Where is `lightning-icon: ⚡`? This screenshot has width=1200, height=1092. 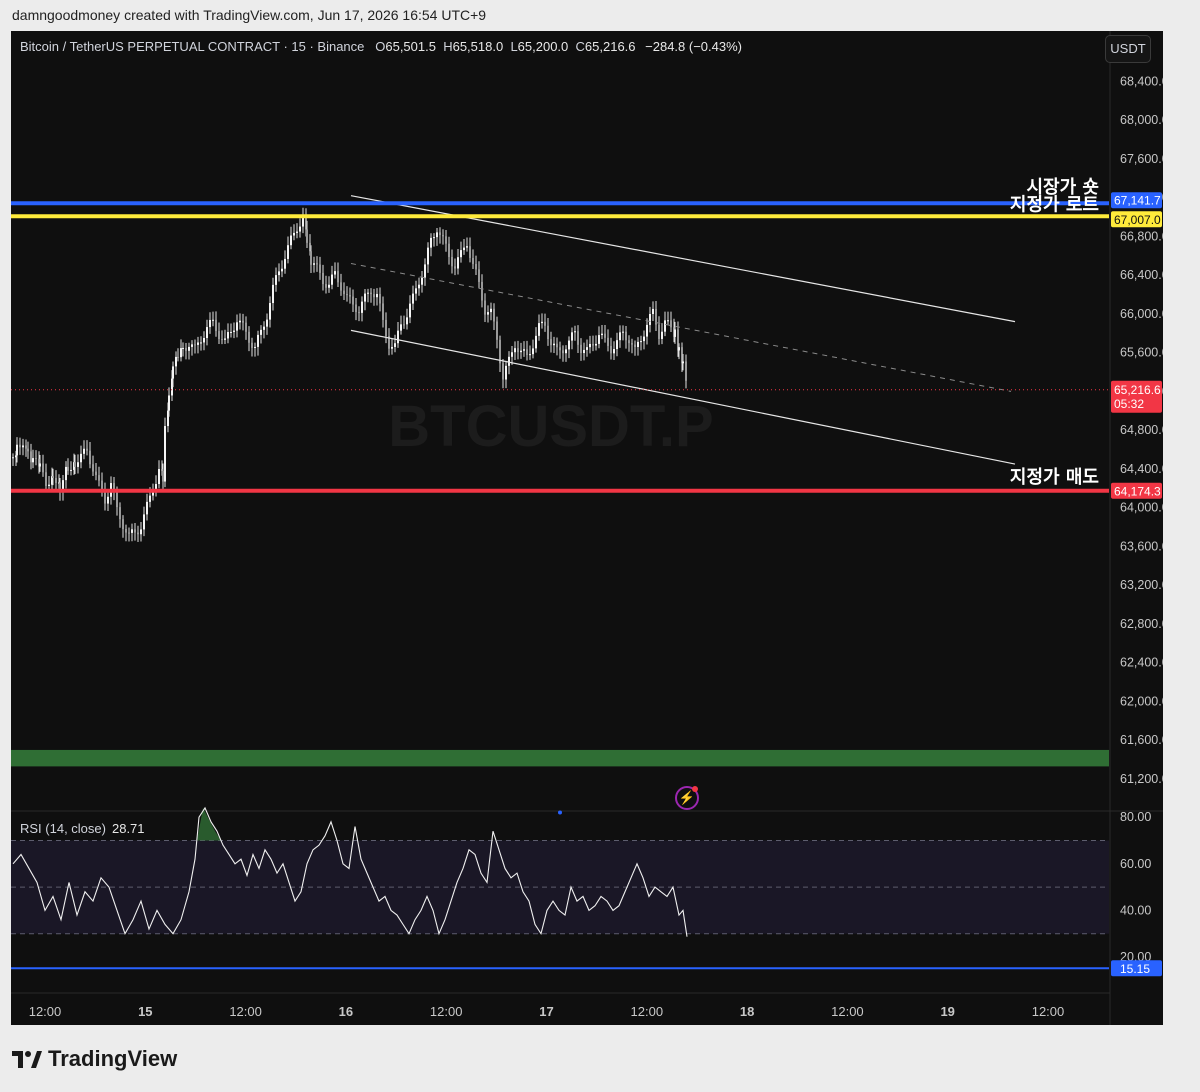 lightning-icon: ⚡ is located at coordinates (687, 798).